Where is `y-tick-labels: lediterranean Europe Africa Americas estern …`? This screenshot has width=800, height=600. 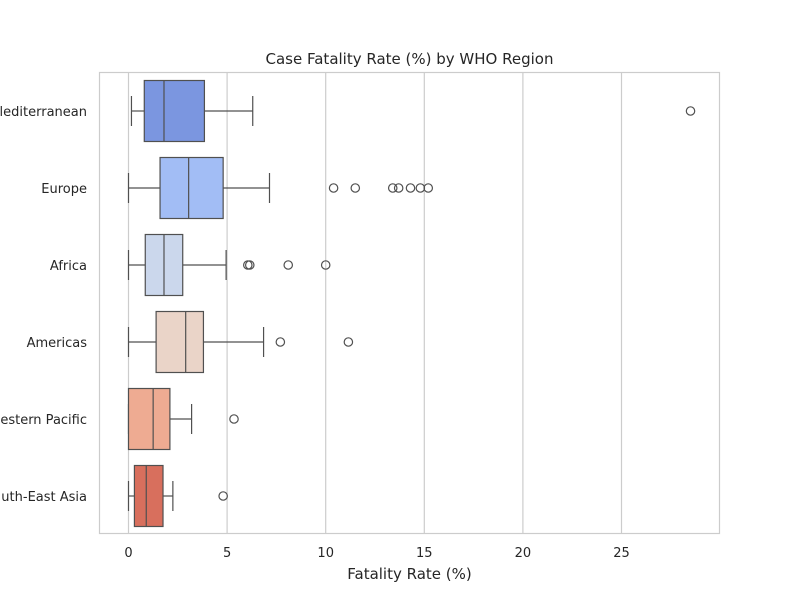
y-tick-labels: lediterranean Europe Africa Americas estern … is located at coordinates (43, 305).